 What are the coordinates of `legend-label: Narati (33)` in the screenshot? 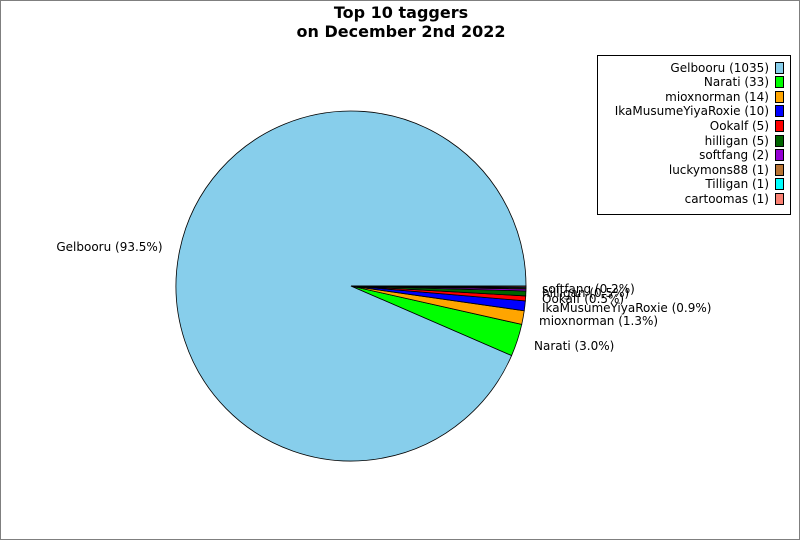 It's located at (736, 82).